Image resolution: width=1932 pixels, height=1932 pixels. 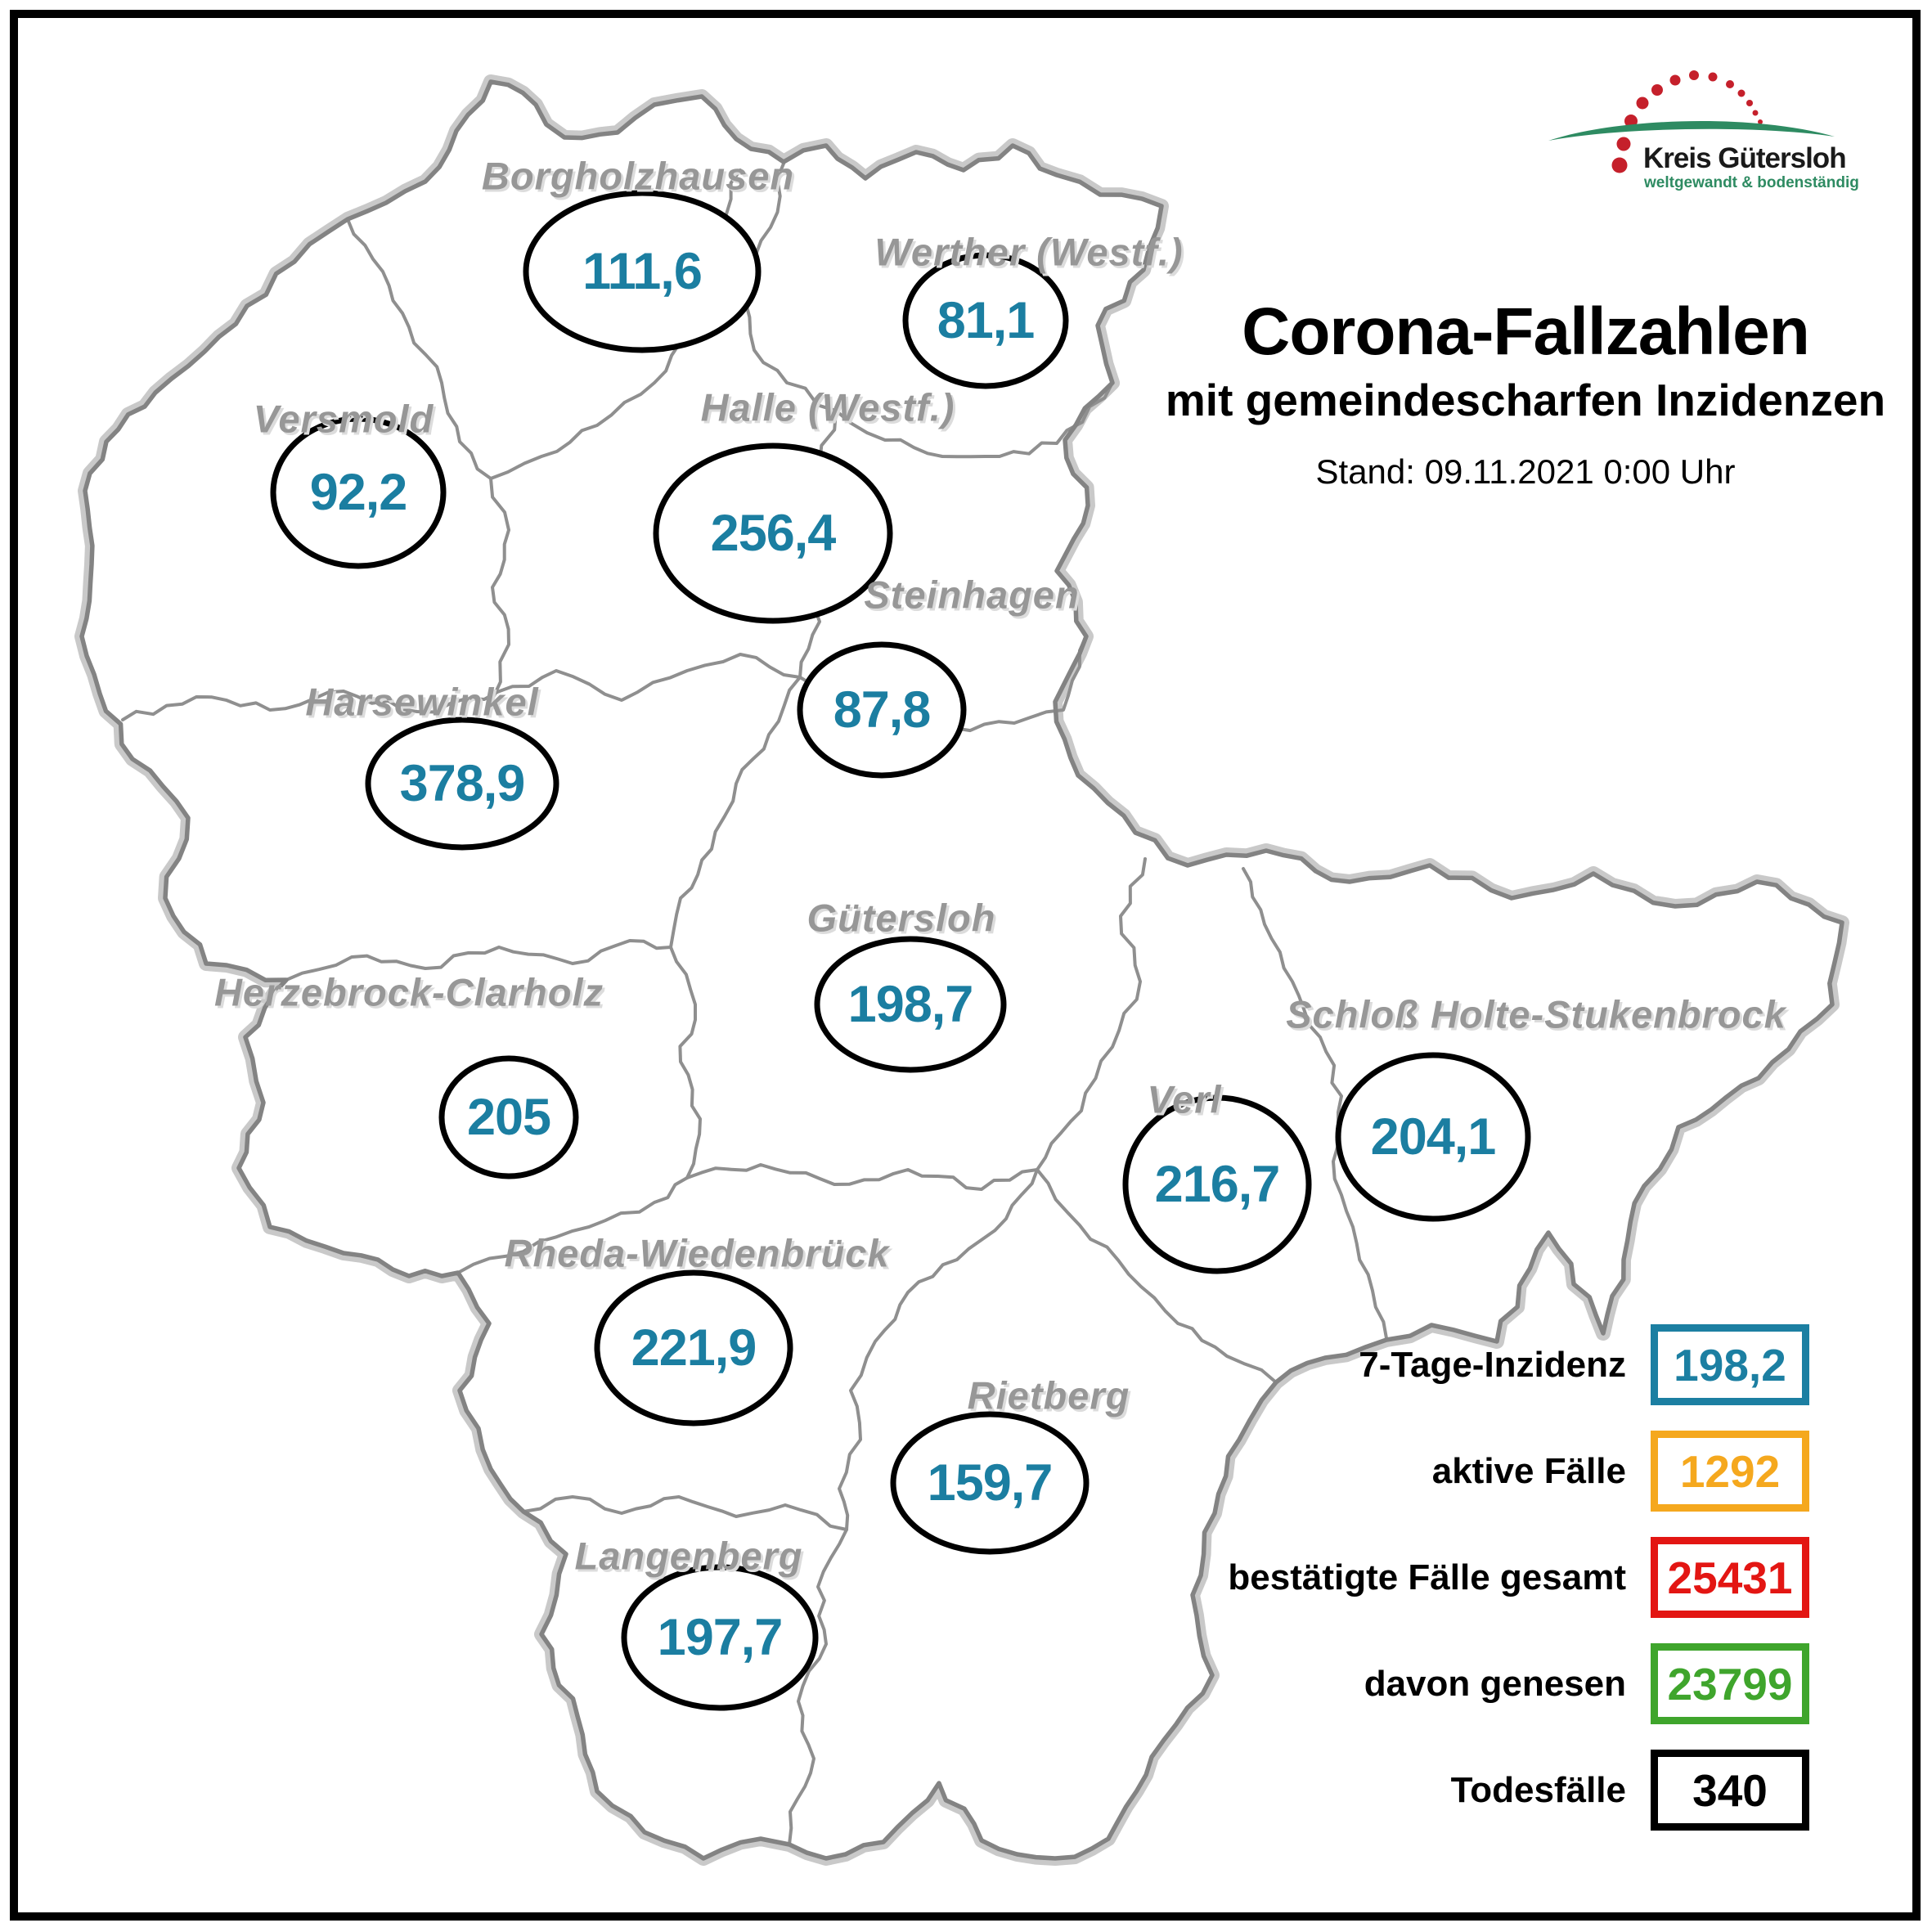 I want to click on incidence-ellipse-rheda-wiedenbr-ck, so click(x=694, y=1348).